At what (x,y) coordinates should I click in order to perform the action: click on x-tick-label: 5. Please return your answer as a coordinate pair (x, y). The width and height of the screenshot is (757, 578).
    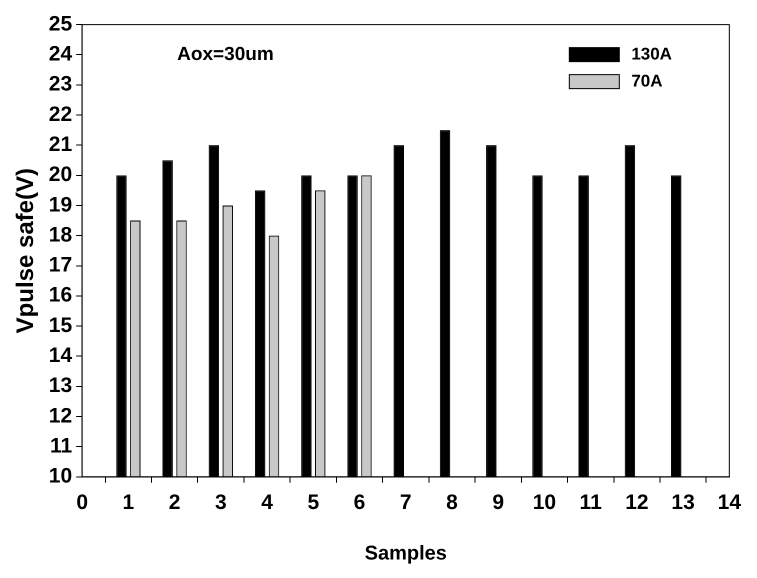
    Looking at the image, I should click on (313, 502).